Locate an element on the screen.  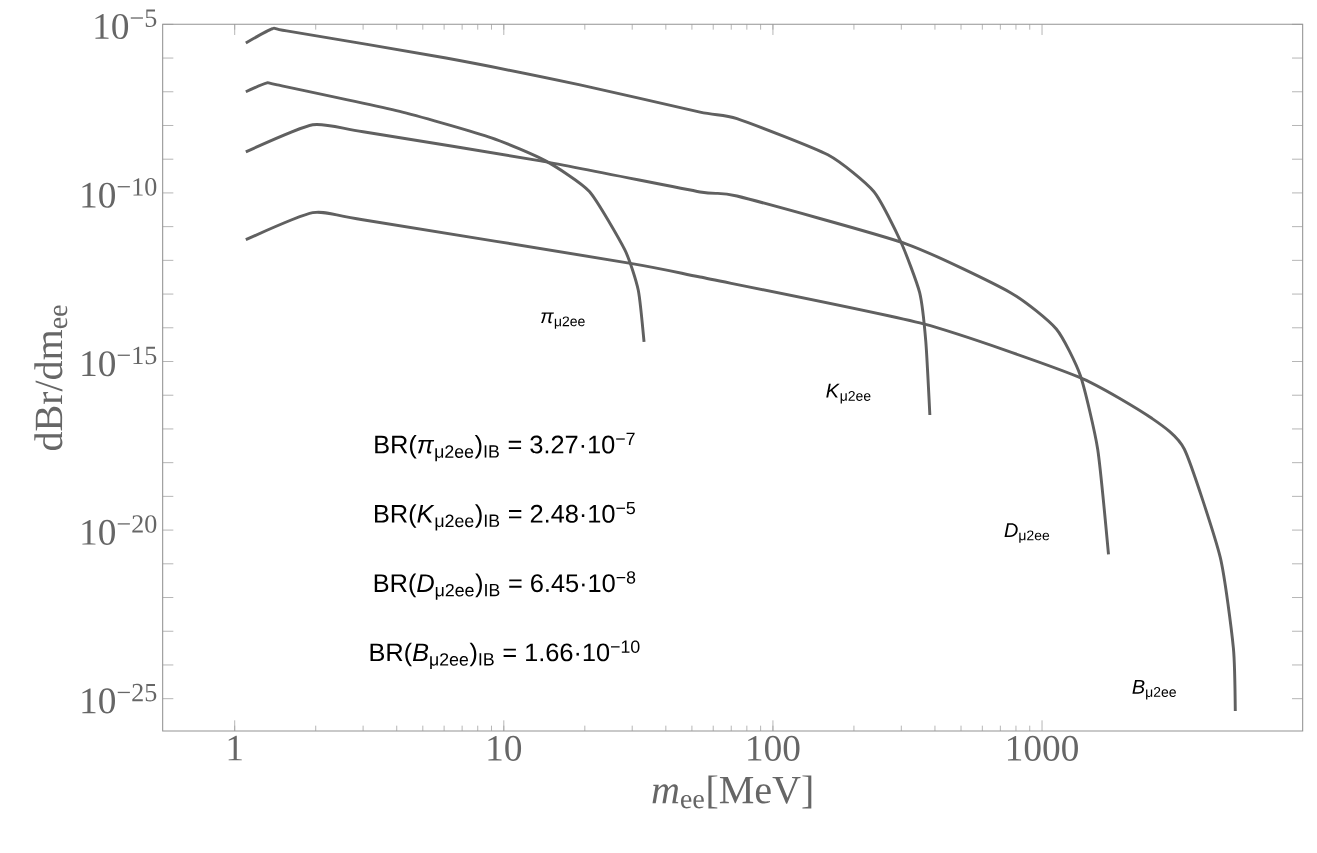
x-tick-label: 100 is located at coordinates (774, 748).